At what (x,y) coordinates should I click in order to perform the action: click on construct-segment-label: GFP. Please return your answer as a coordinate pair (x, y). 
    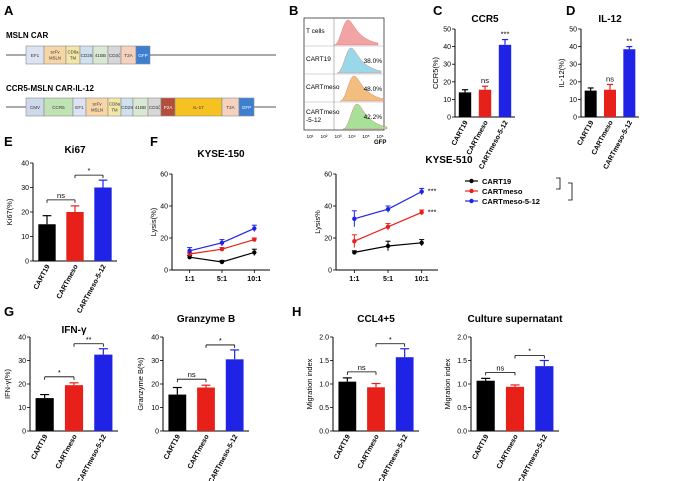
    Looking at the image, I should click on (142, 55).